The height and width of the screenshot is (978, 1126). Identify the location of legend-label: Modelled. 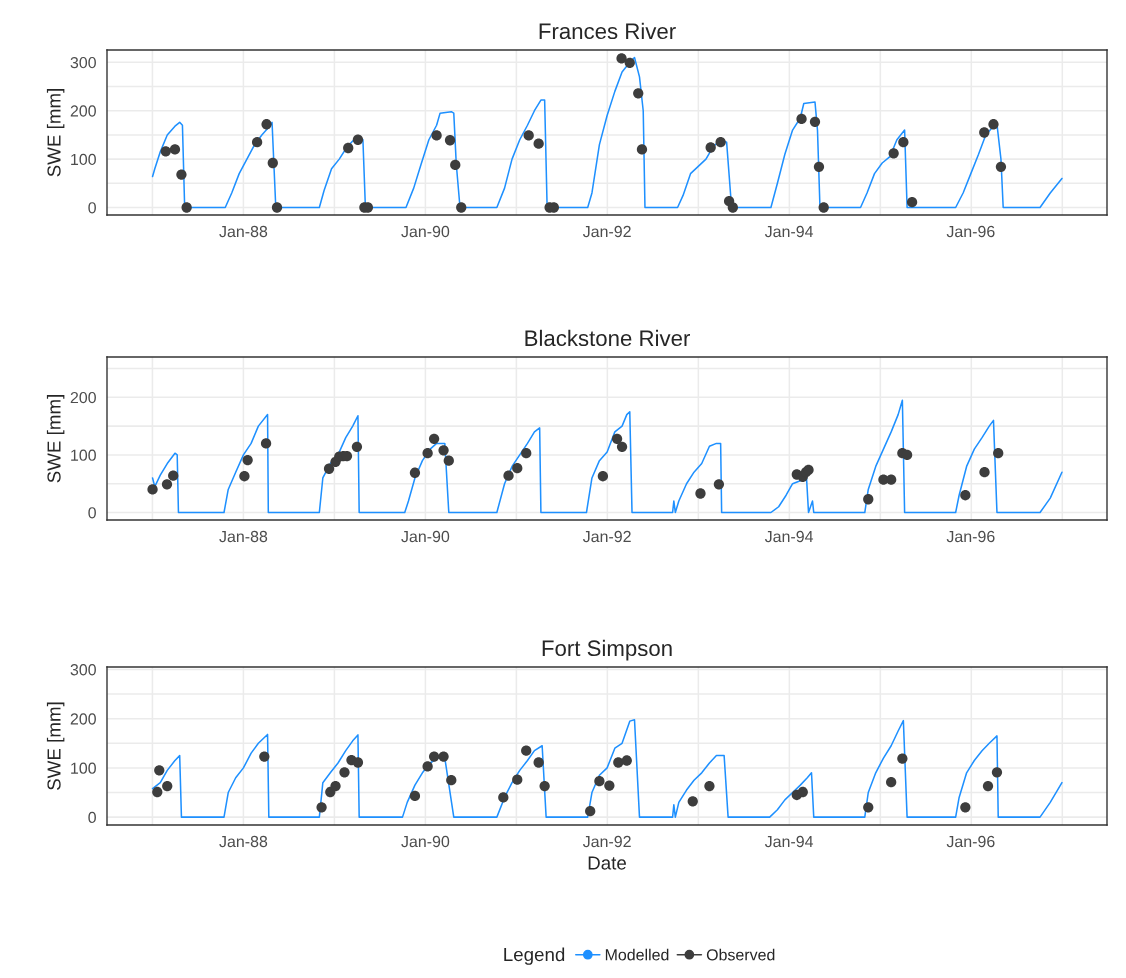
(637, 954).